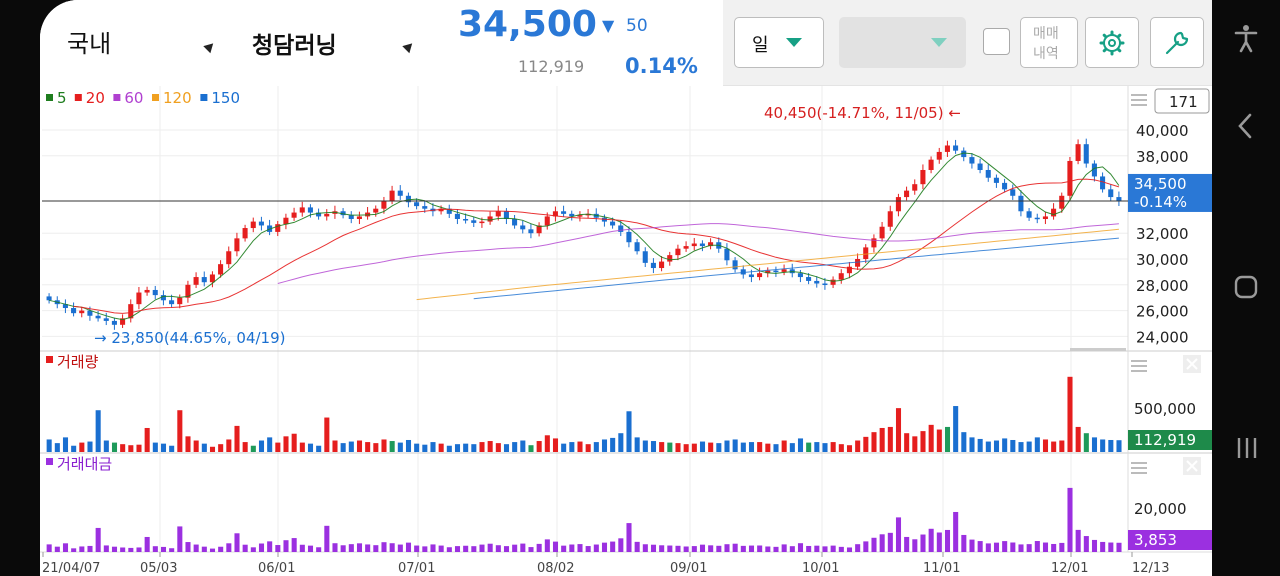 The height and width of the screenshot is (576, 1280). I want to click on quote-panel: 국내 청담러닝 34,500 ▼ 50 112,919 0.14%, so click(381, 43).